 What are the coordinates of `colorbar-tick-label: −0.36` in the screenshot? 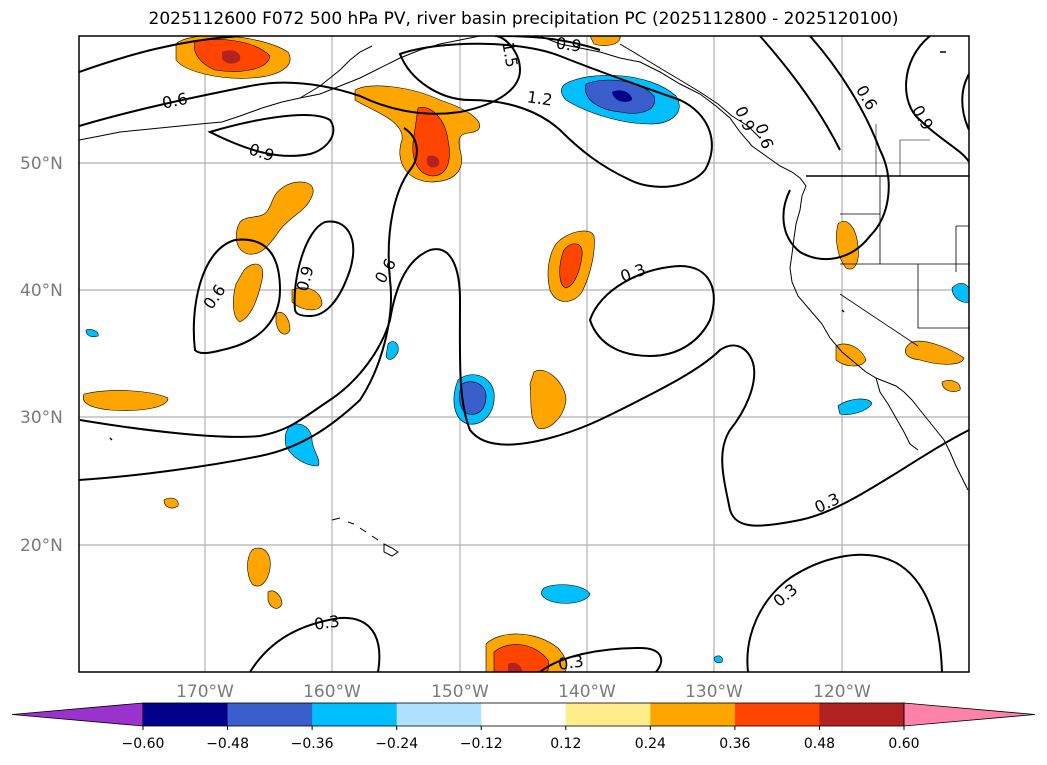 It's located at (312, 744).